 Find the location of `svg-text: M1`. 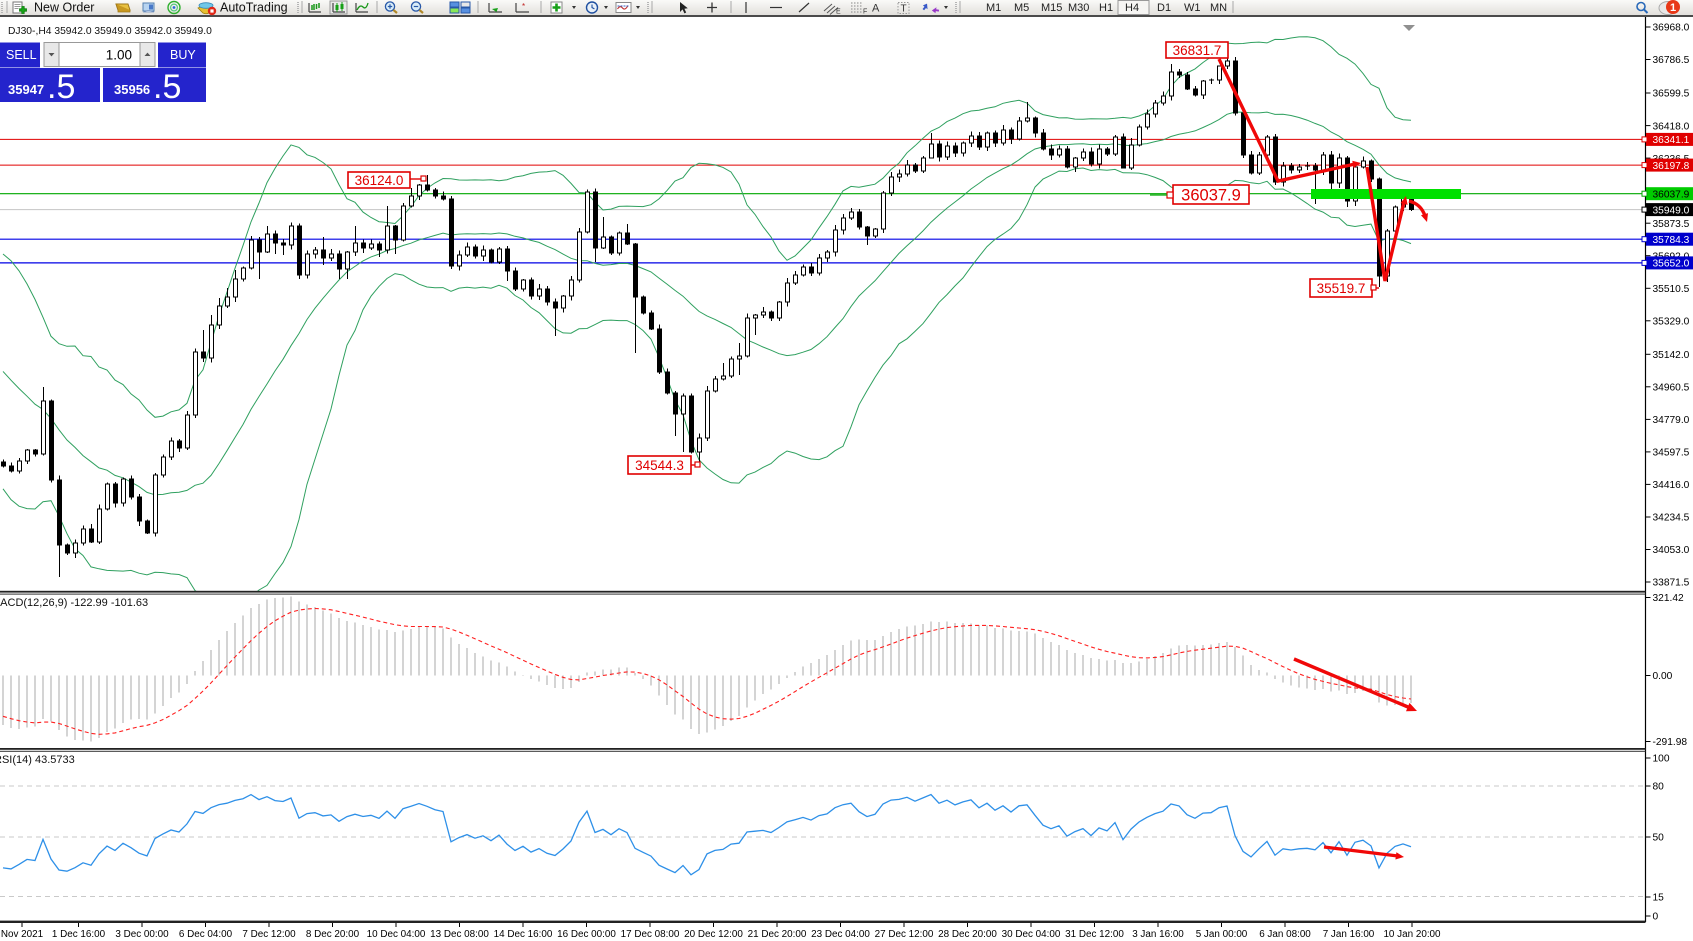

svg-text: M1 is located at coordinates (993, 8).